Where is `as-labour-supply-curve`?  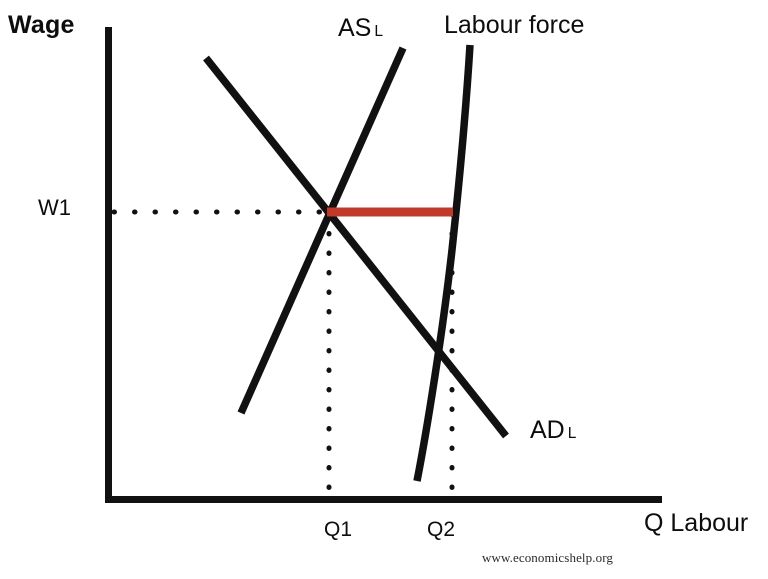
as-labour-supply-curve is located at coordinates (322, 230).